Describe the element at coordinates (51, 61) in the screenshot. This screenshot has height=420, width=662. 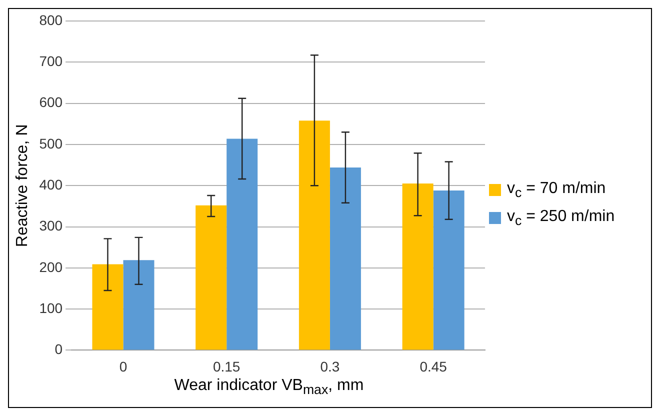
I see `y-tick-label: 700` at that location.